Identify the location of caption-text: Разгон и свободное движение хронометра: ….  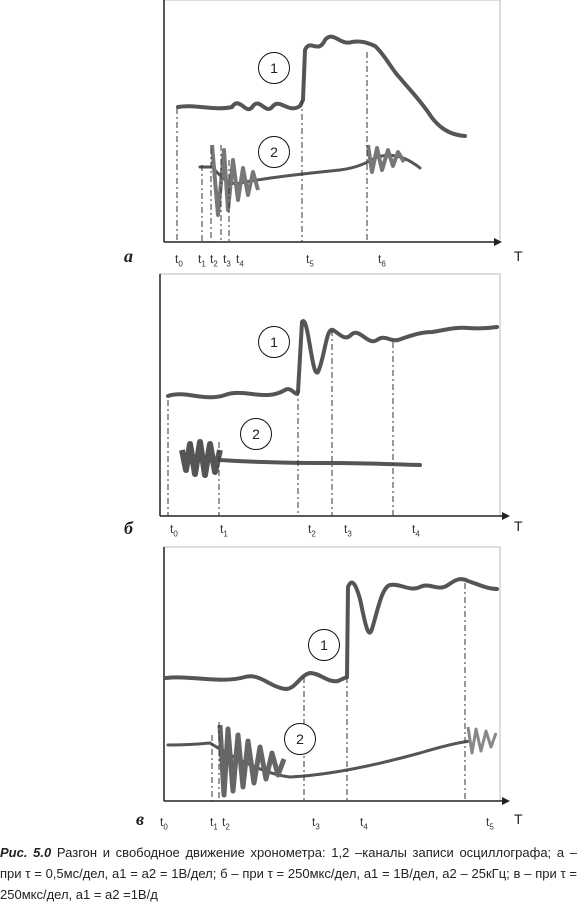
(288, 873).